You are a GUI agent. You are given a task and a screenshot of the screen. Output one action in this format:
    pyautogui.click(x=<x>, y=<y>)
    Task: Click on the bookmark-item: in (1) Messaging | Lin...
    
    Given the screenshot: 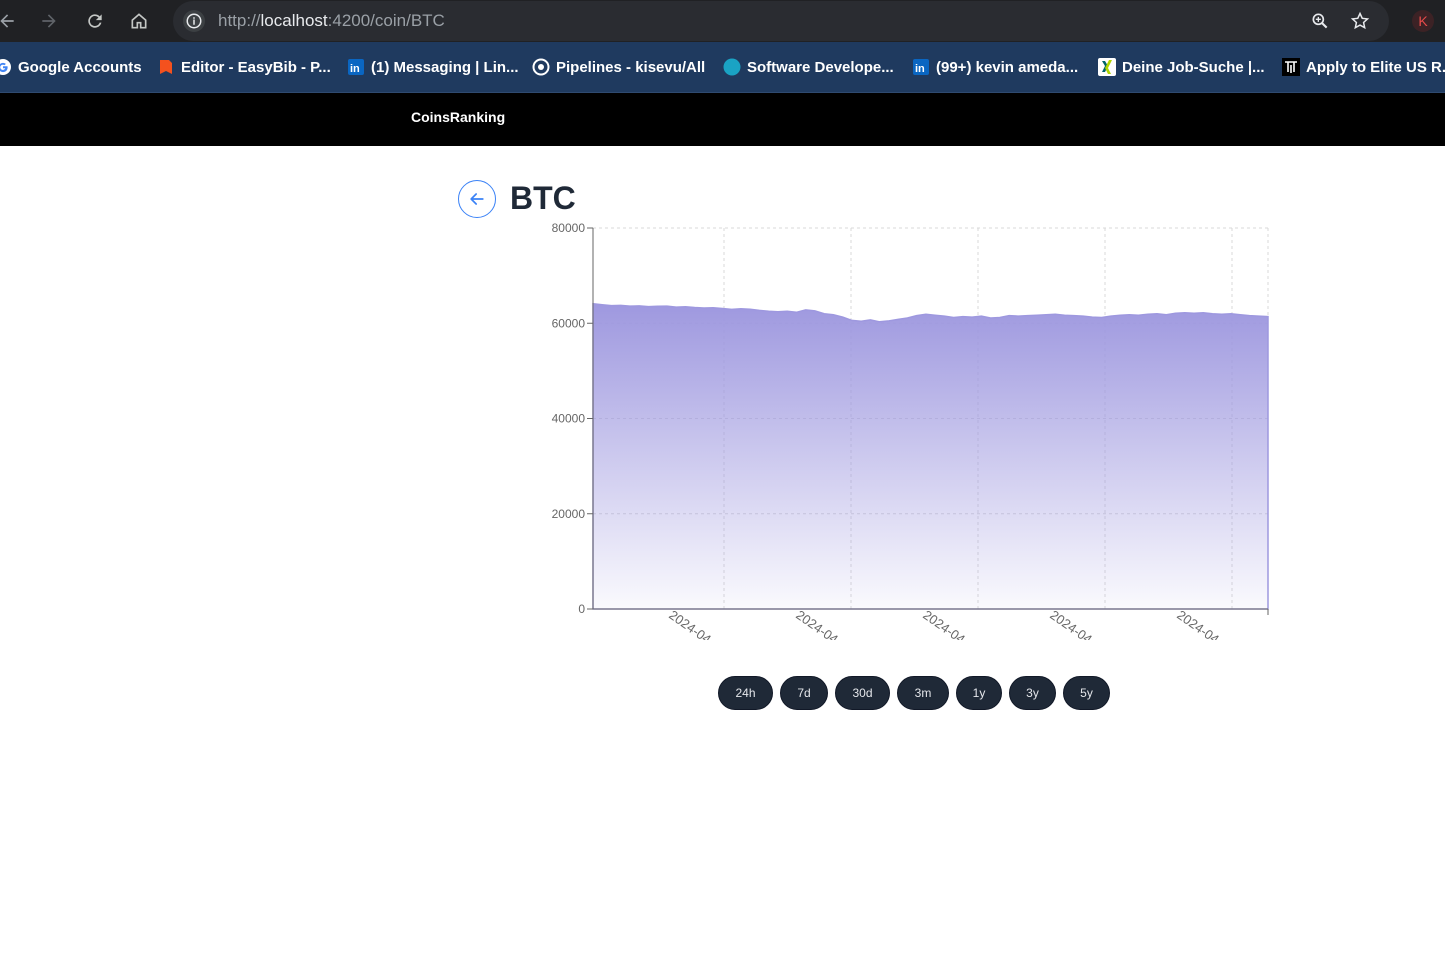 What is the action you would take?
    pyautogui.click(x=433, y=67)
    